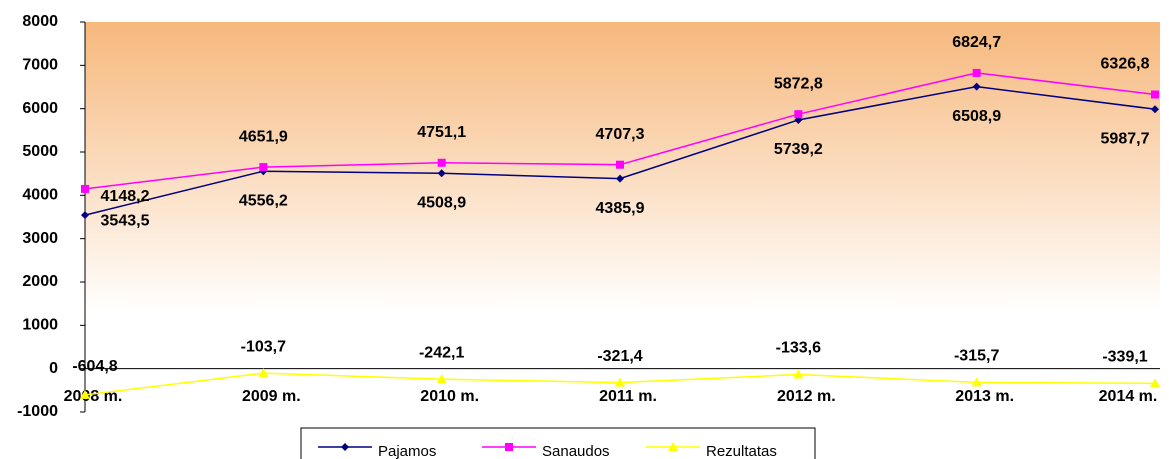  I want to click on data-label: 5872,8, so click(798, 83).